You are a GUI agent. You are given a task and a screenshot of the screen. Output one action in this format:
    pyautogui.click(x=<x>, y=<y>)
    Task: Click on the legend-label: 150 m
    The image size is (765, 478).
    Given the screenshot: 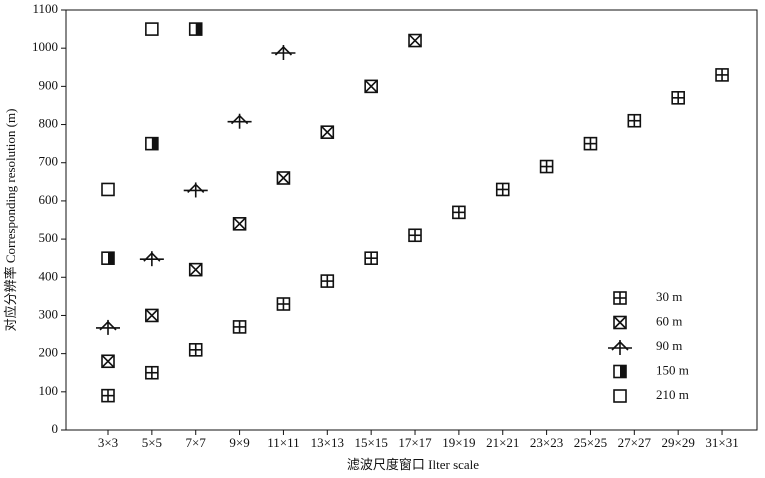 What is the action you would take?
    pyautogui.click(x=672, y=369)
    